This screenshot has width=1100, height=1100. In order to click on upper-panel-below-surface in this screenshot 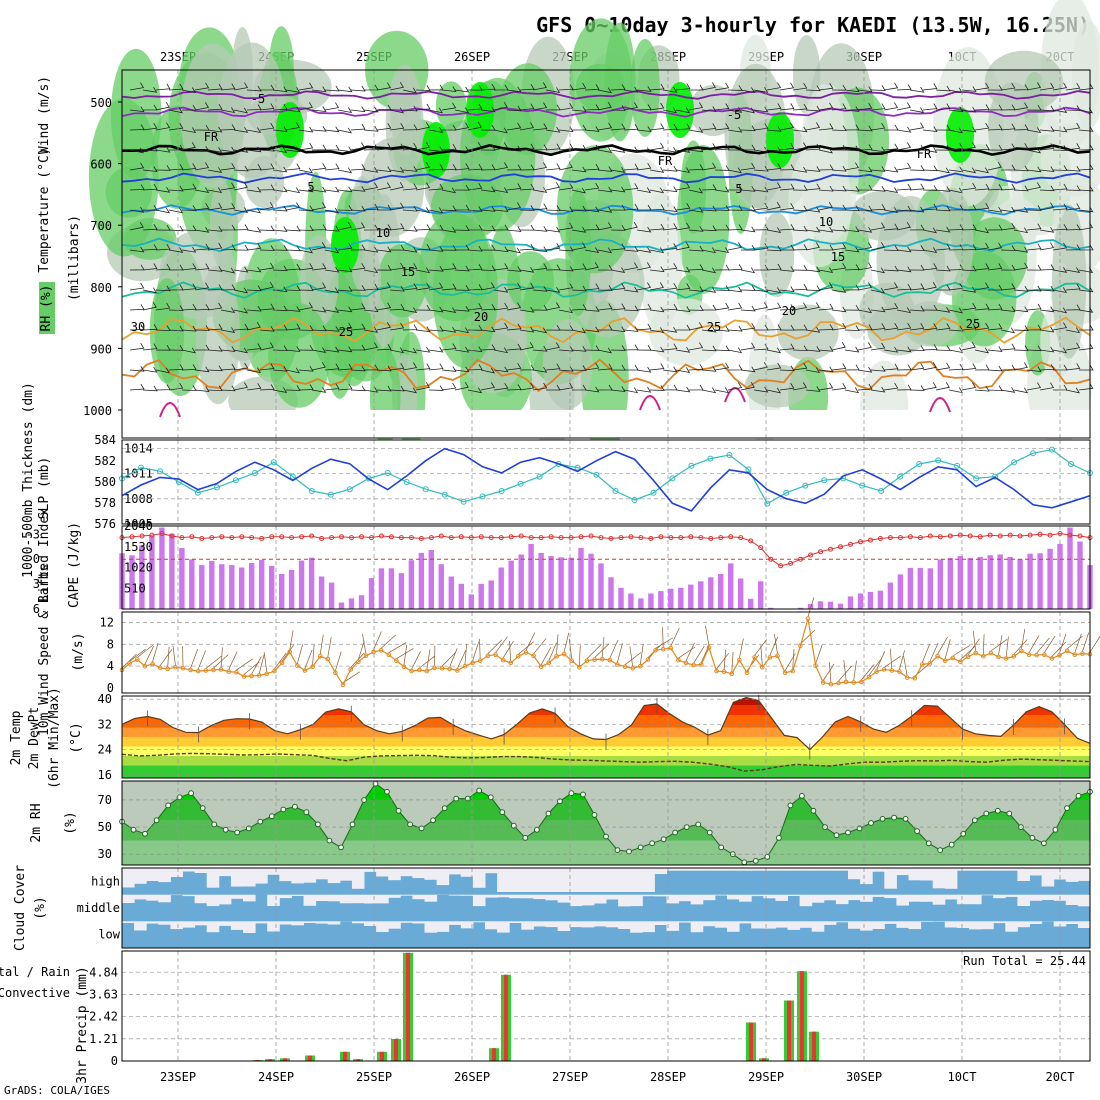, I will do `click(606, 424)`.